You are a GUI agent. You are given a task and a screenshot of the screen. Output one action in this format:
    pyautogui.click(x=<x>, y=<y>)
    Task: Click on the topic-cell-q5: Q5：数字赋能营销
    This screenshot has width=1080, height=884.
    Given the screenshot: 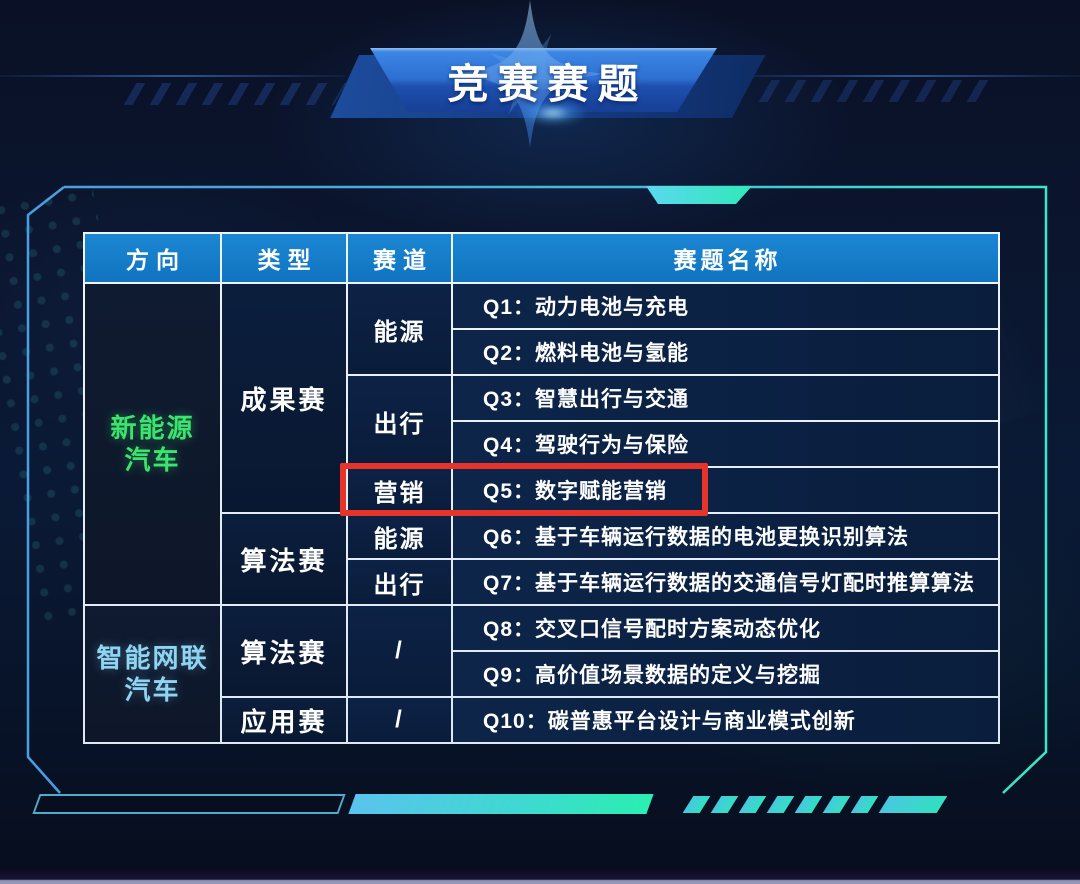 What is the action you would take?
    pyautogui.click(x=725, y=490)
    